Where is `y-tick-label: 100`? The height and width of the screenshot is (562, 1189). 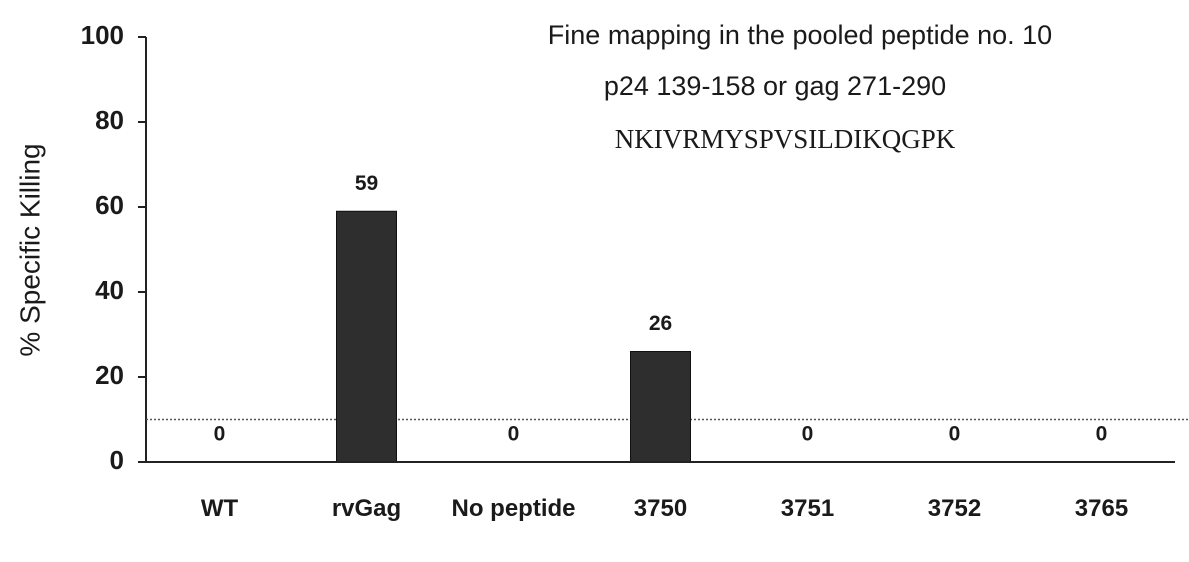
y-tick-label: 100 is located at coordinates (102, 35).